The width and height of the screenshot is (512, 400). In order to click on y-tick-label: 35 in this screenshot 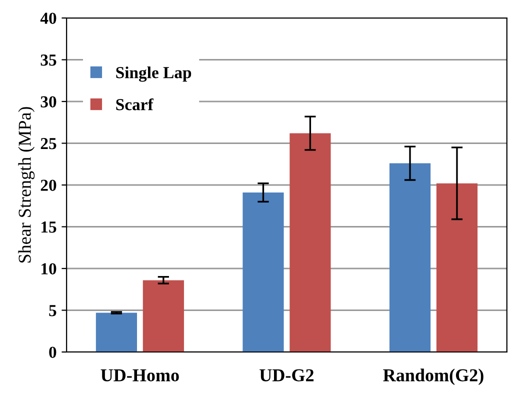, I will do `click(48, 60)`.